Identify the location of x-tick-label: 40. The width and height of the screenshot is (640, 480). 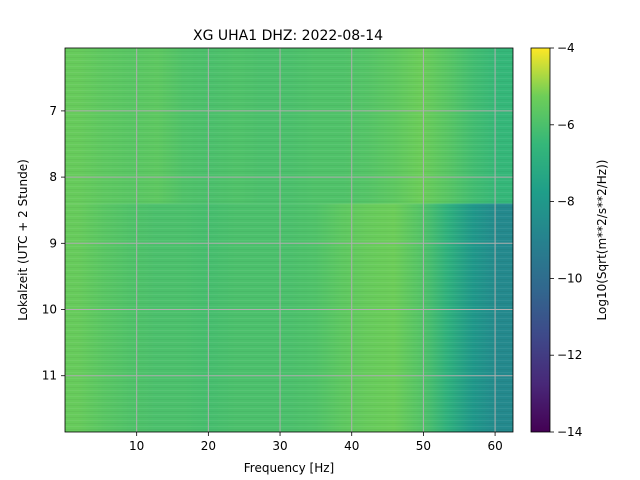
(351, 446).